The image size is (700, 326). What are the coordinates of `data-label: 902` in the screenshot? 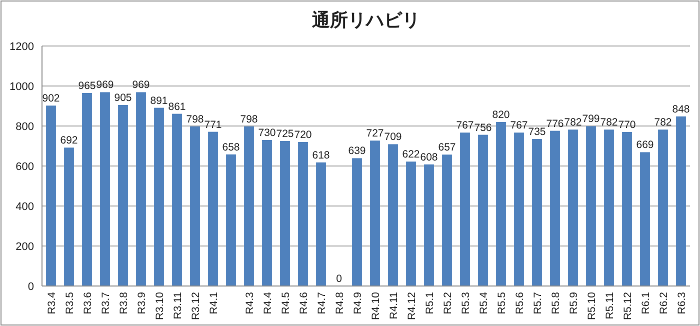 It's located at (51, 98).